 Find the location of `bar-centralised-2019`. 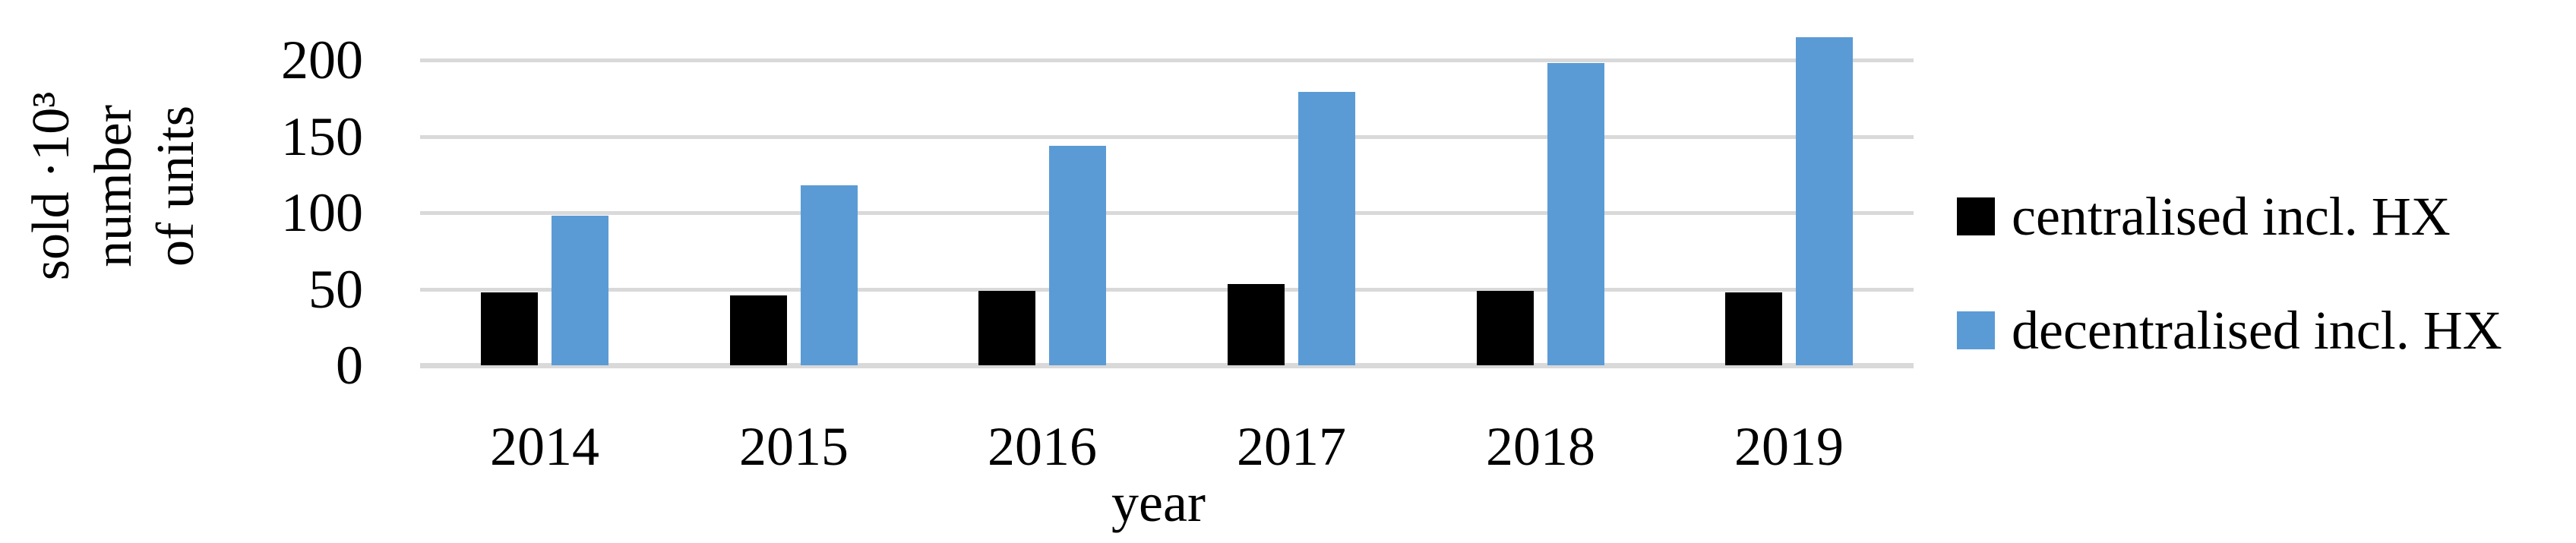

bar-centralised-2019 is located at coordinates (1753, 328).